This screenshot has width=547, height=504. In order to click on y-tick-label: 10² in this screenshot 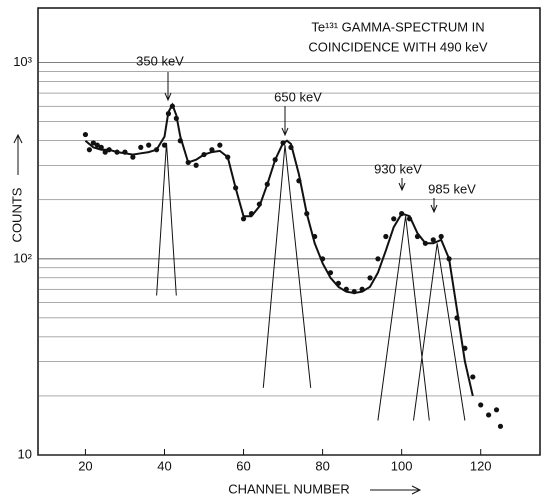, I will do `click(22, 257)`.